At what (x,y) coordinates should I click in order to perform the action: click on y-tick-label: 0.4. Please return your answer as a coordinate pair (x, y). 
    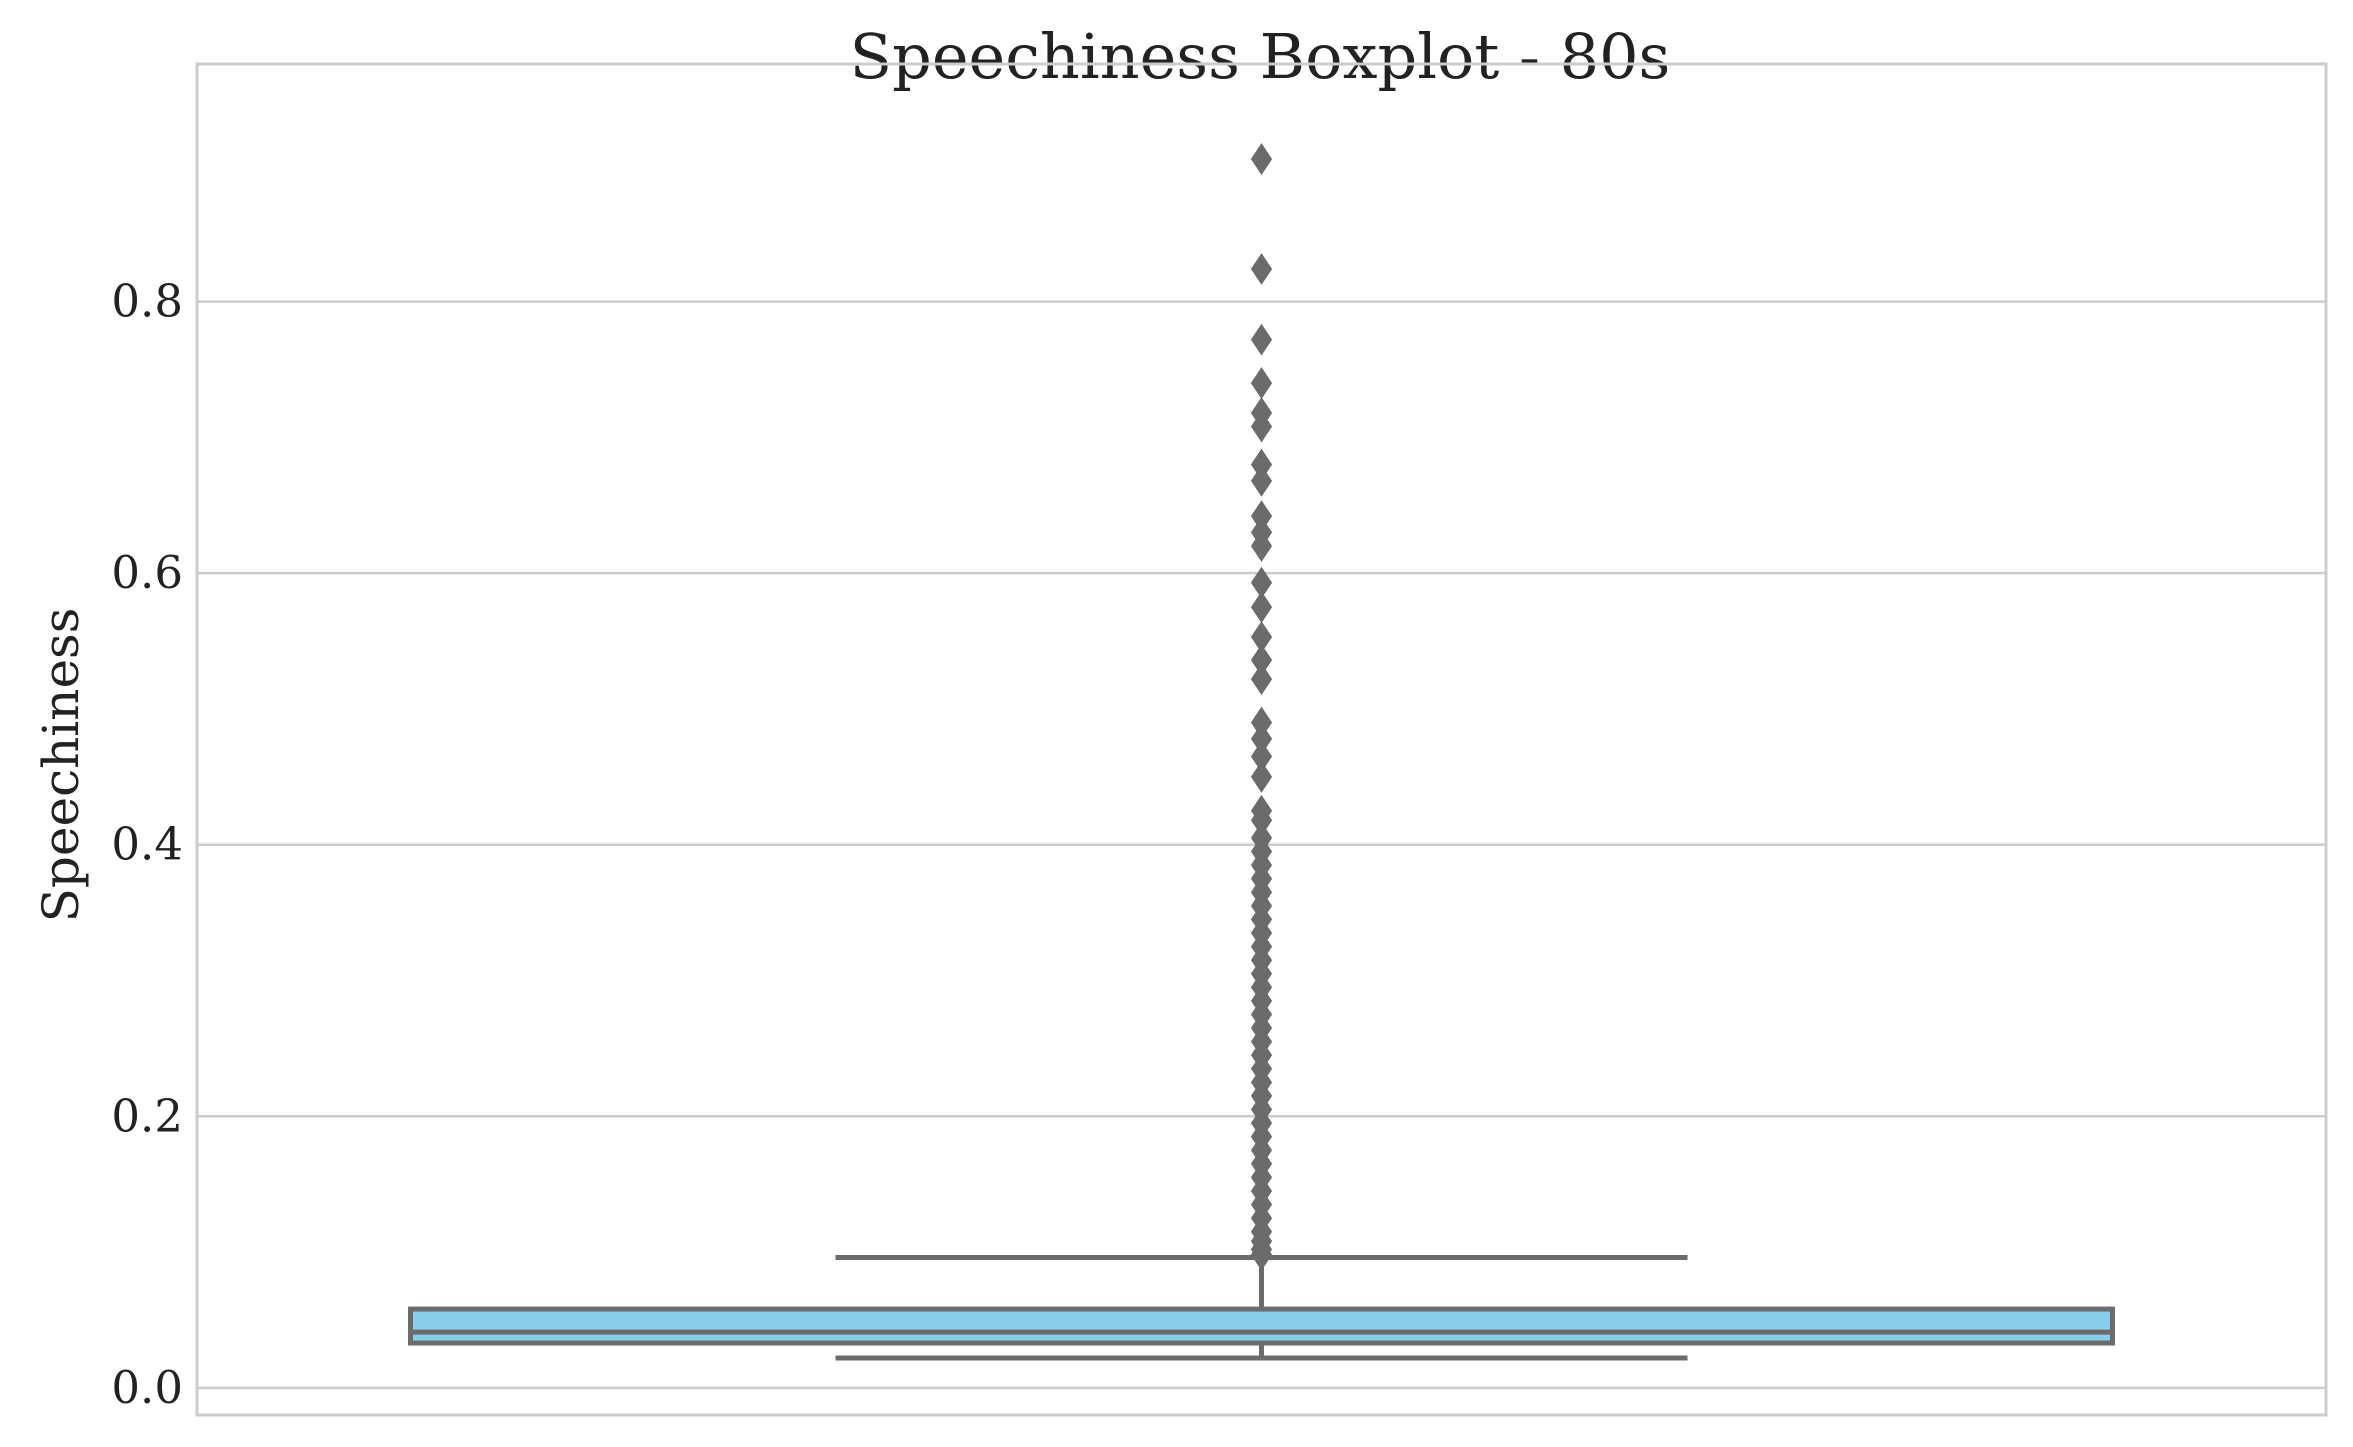
    Looking at the image, I should click on (147, 844).